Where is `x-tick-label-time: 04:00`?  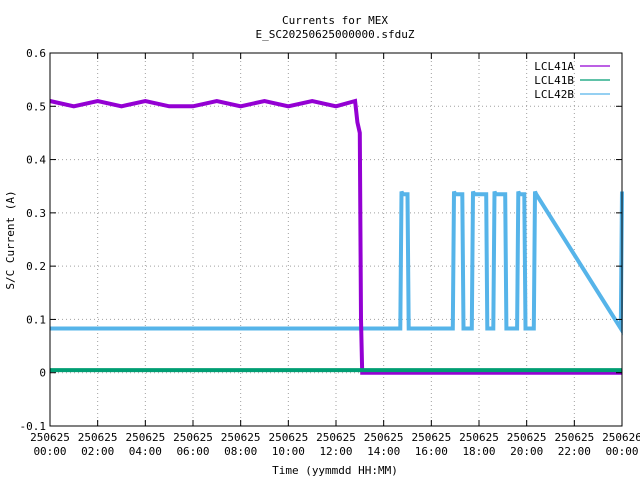 x-tick-label-time: 04:00 is located at coordinates (145, 451).